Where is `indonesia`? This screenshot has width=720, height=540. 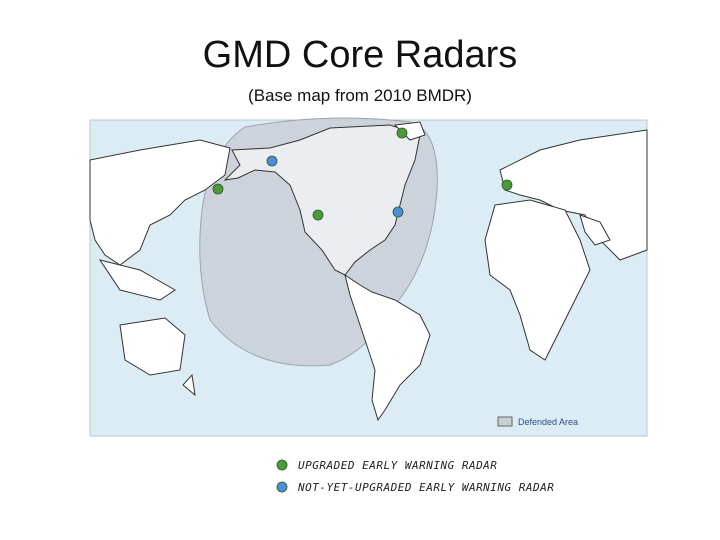
indonesia is located at coordinates (137, 280).